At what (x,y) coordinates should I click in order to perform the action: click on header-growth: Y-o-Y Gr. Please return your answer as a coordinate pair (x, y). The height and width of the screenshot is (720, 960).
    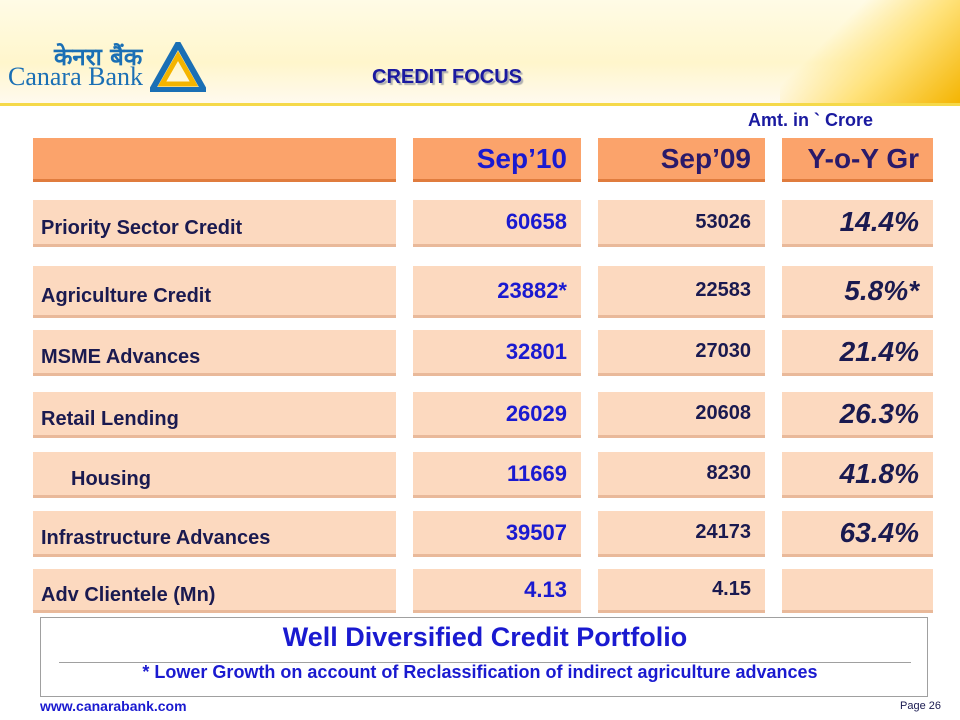
    Looking at the image, I should click on (863, 158).